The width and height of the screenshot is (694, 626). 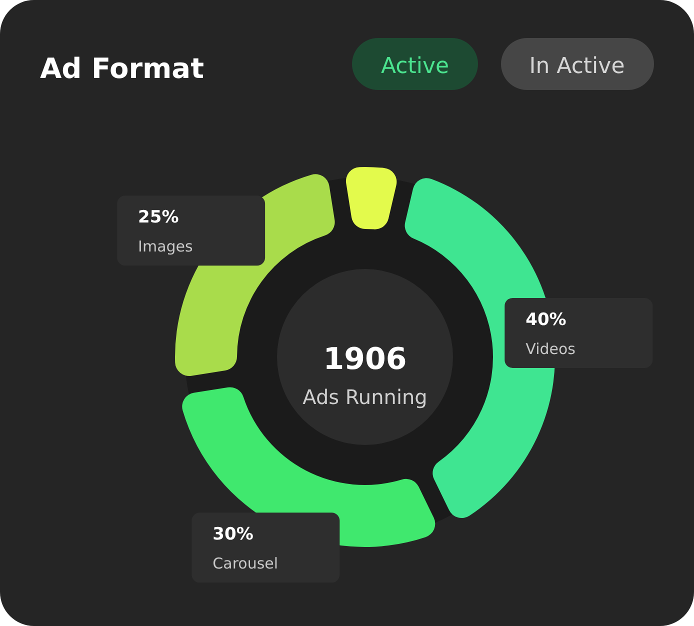 I want to click on slice-label: Videos, so click(x=551, y=349).